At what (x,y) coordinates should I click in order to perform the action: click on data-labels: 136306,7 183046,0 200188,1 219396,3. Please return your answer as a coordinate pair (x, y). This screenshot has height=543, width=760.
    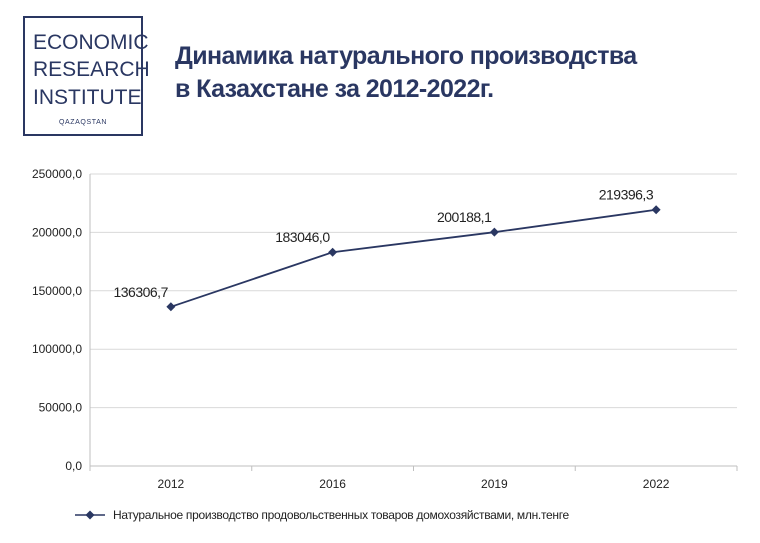
    Looking at the image, I should click on (383, 243).